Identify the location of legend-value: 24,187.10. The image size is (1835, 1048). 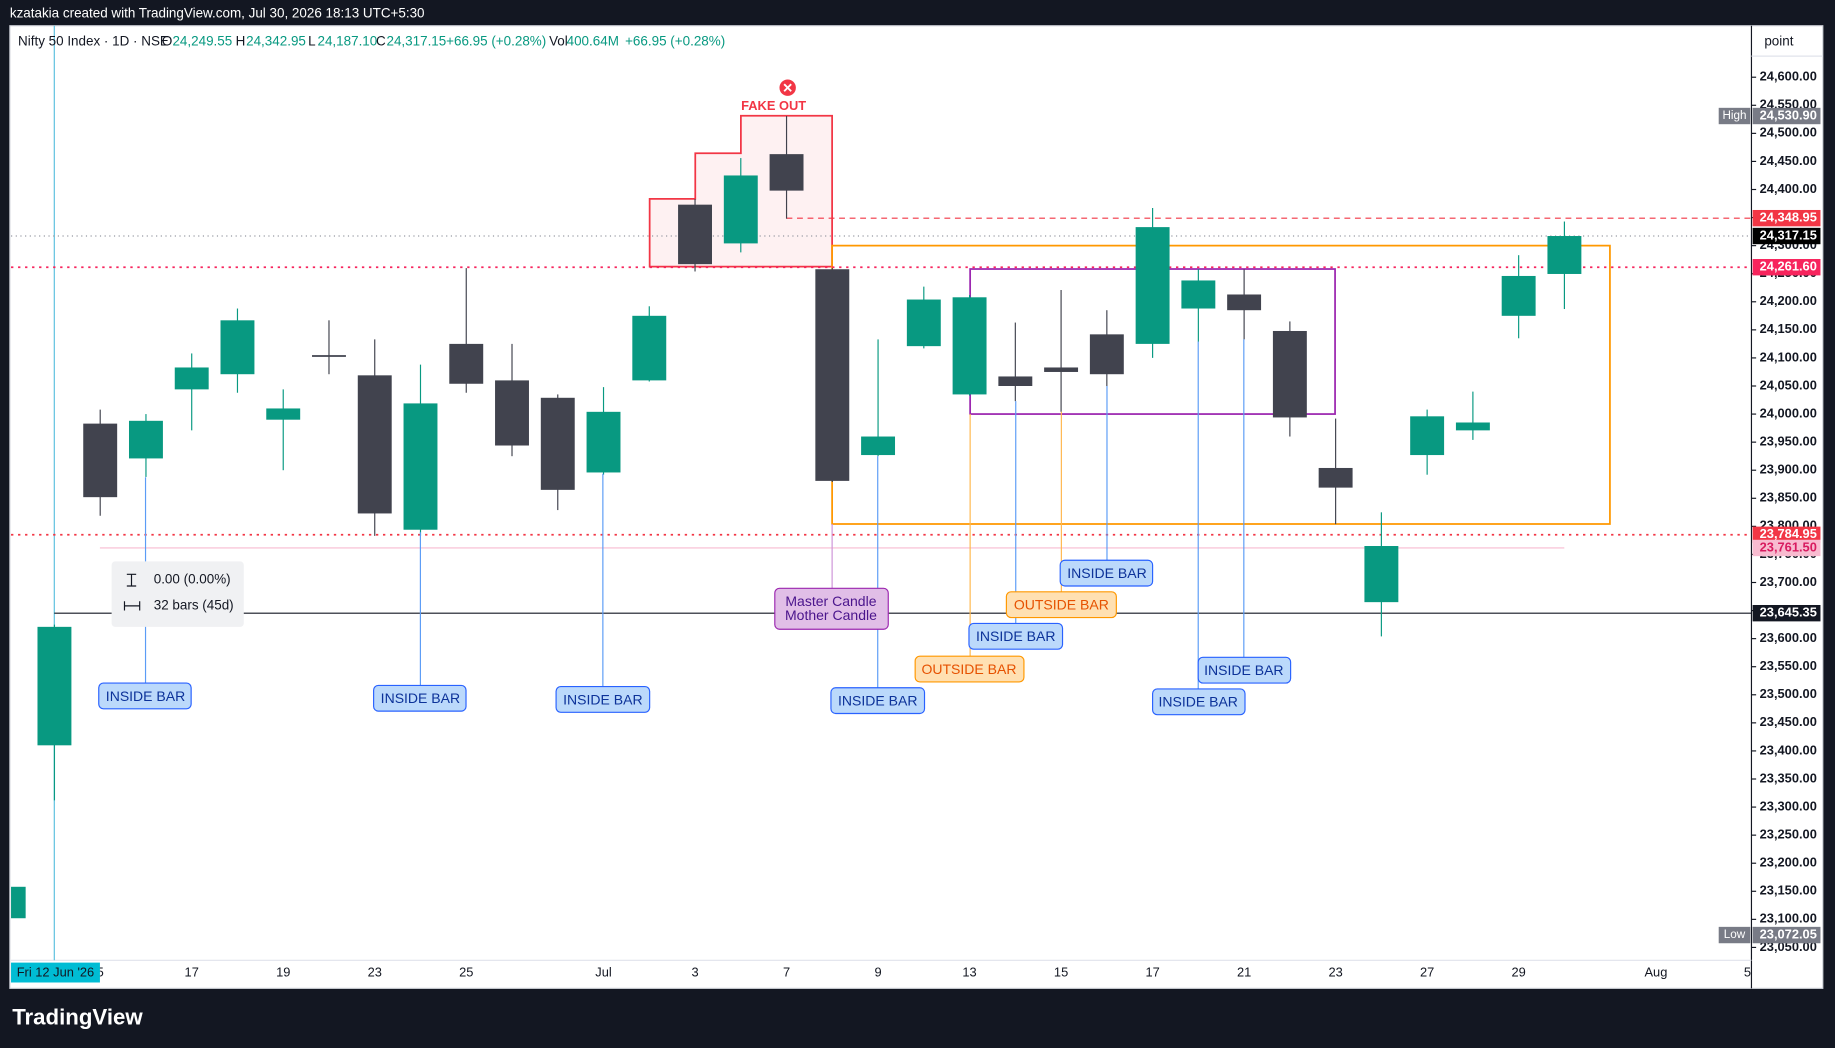
(347, 41).